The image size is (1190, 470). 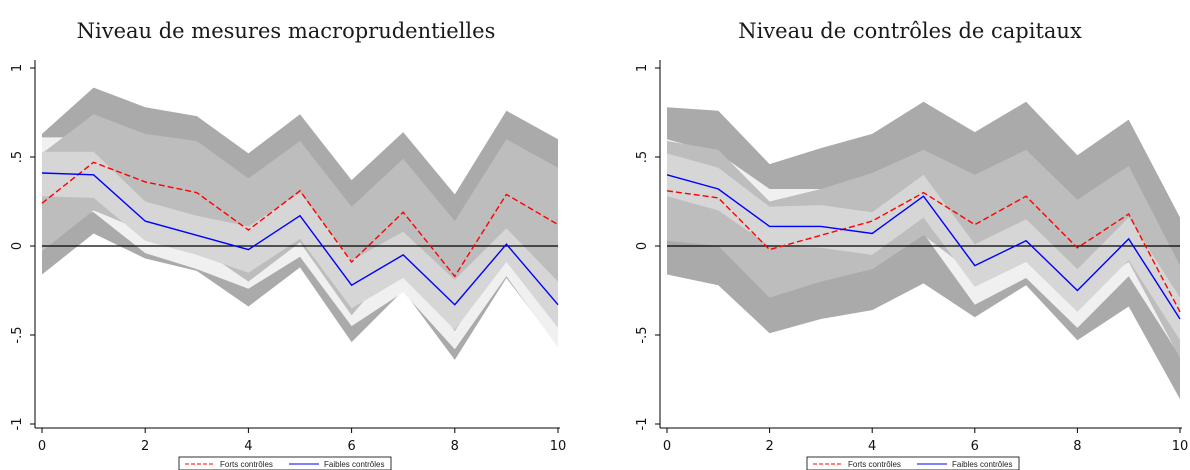 I want to click on chart-title: Niveau de contrôles de capitaux, so click(x=910, y=31).